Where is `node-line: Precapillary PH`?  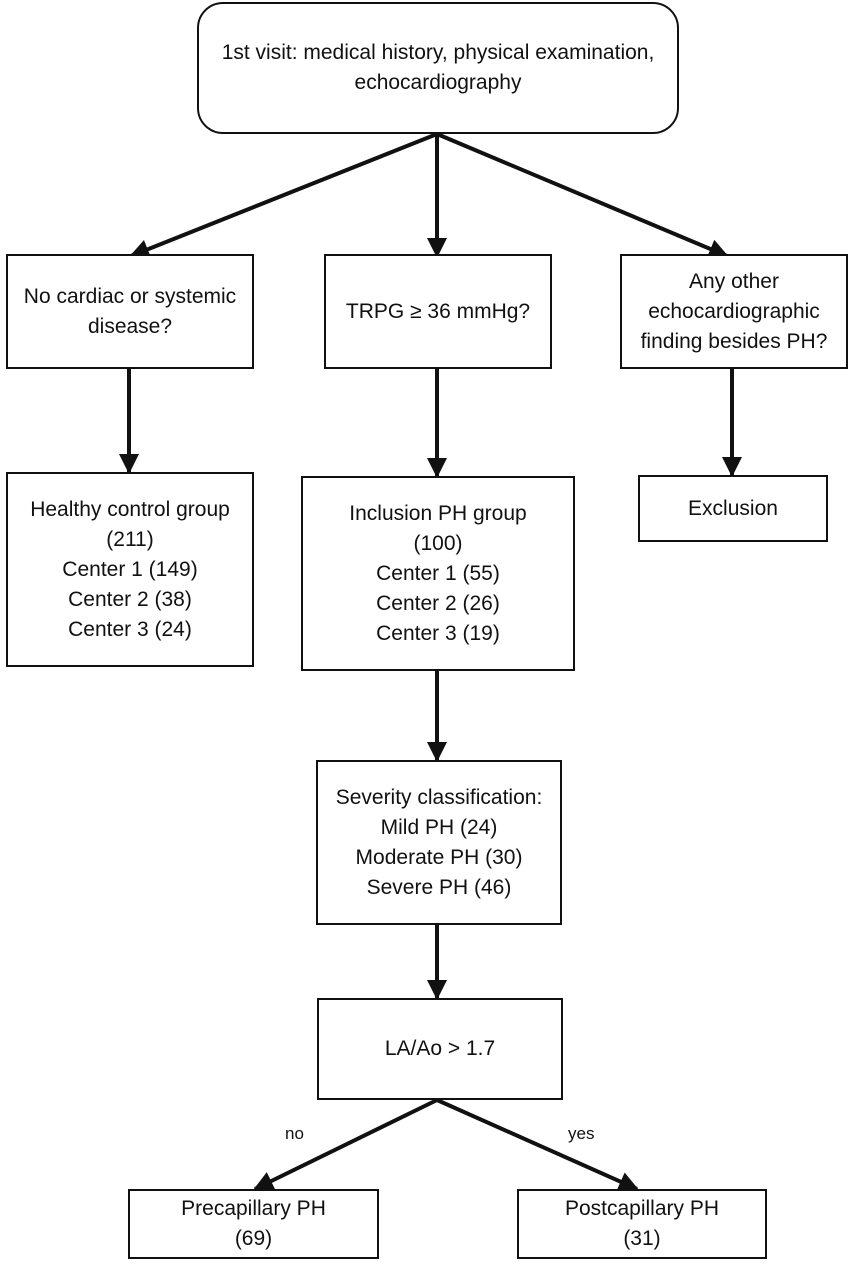 node-line: Precapillary PH is located at coordinates (253, 1208).